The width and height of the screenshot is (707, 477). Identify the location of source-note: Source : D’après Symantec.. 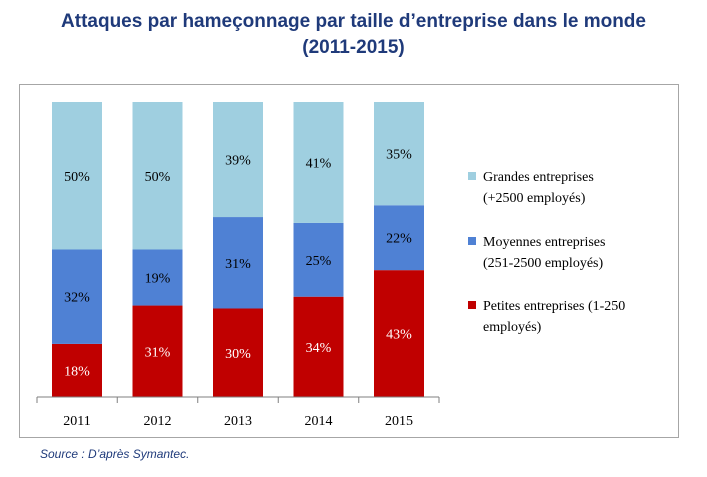
(115, 454).